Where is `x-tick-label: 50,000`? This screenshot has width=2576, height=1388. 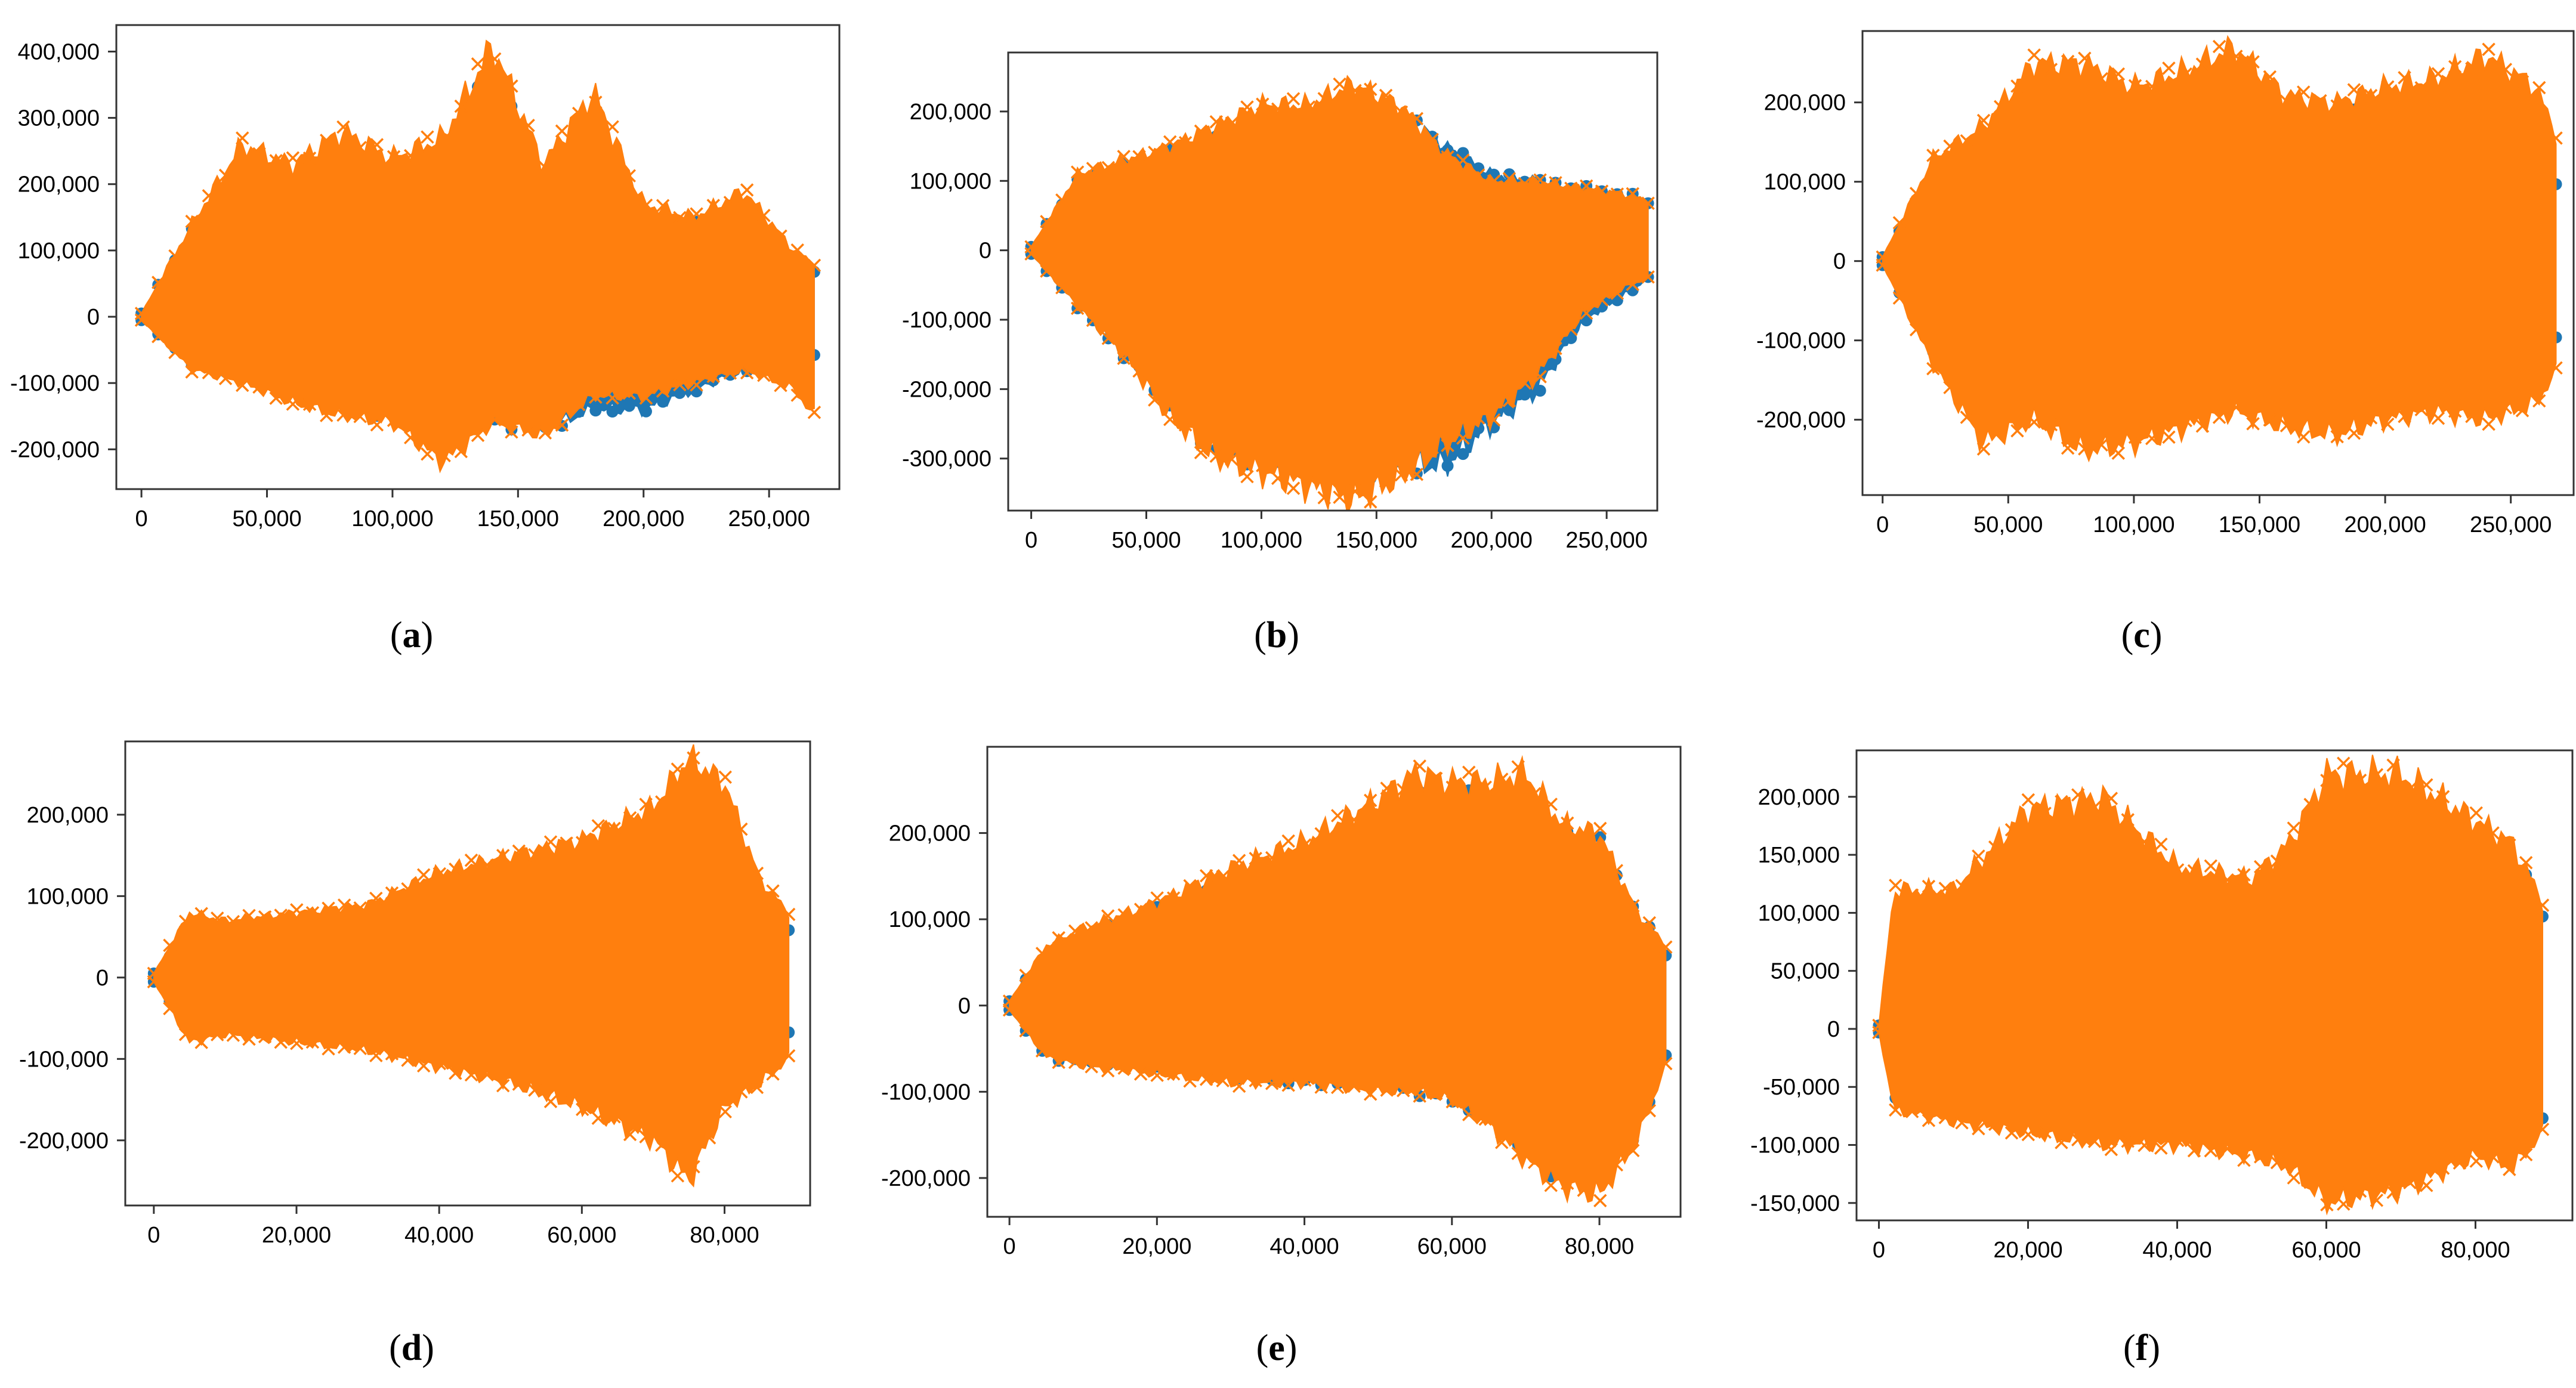
x-tick-label: 50,000 is located at coordinates (266, 518).